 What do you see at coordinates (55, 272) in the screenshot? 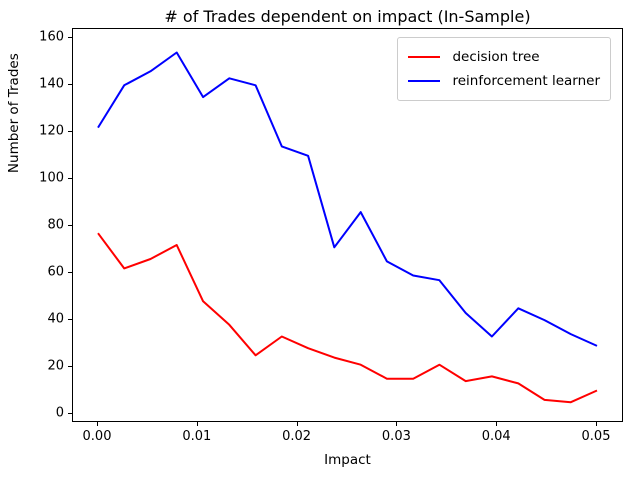
I see `y-tick-label: 60` at bounding box center [55, 272].